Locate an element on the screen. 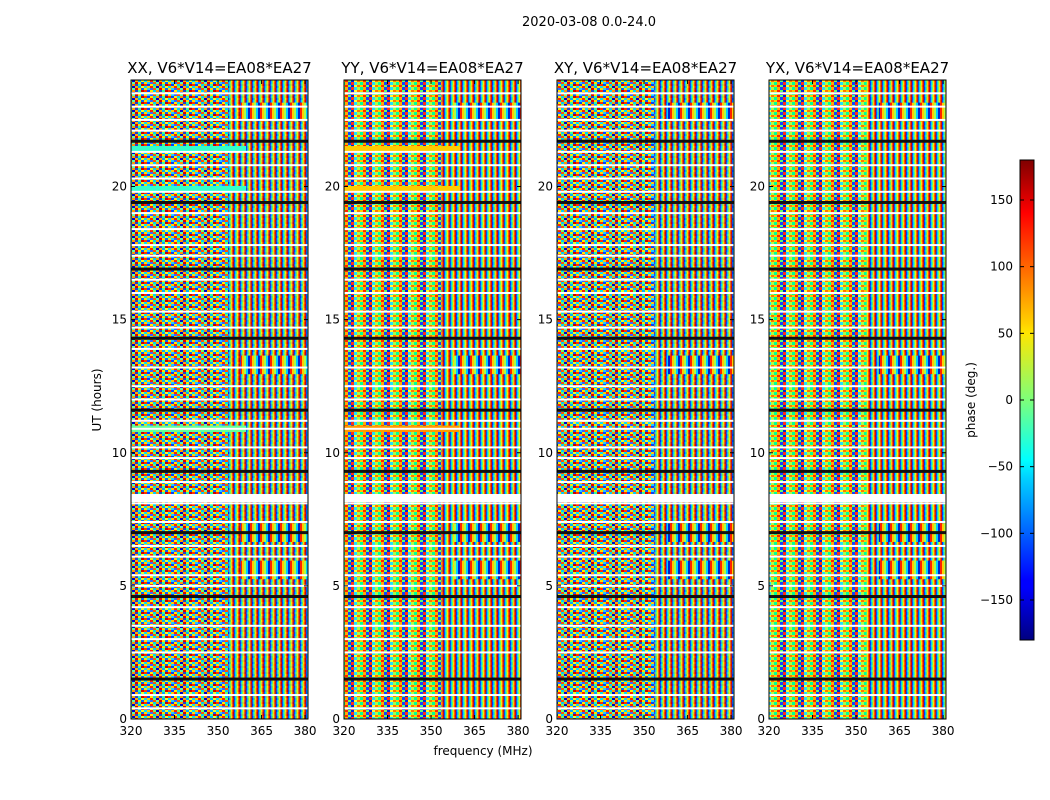 This screenshot has height=800, width=1050. colorbar-tick-label: −100 is located at coordinates (996, 533).